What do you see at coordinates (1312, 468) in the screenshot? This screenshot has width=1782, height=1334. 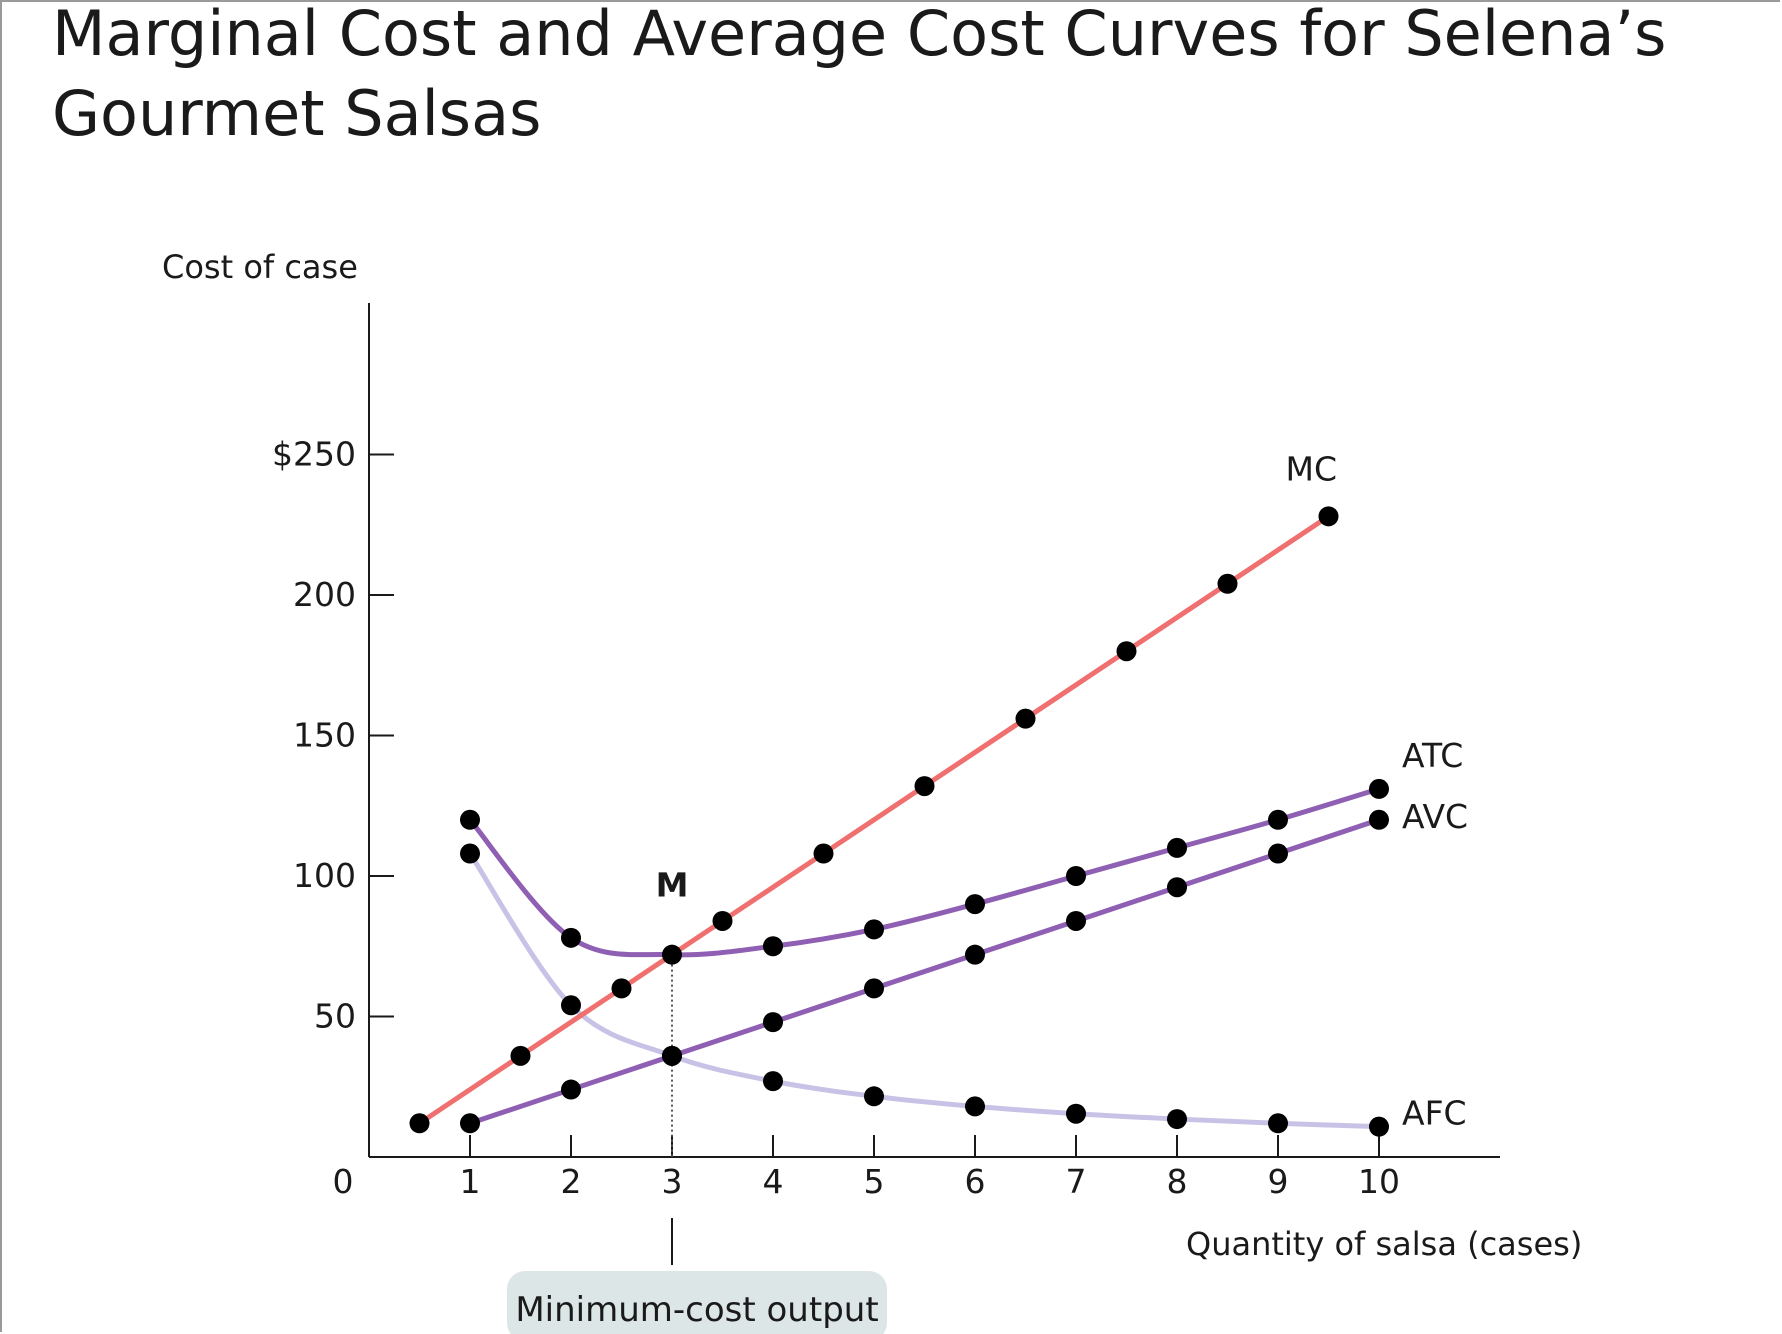 I see `mc-label: MC` at bounding box center [1312, 468].